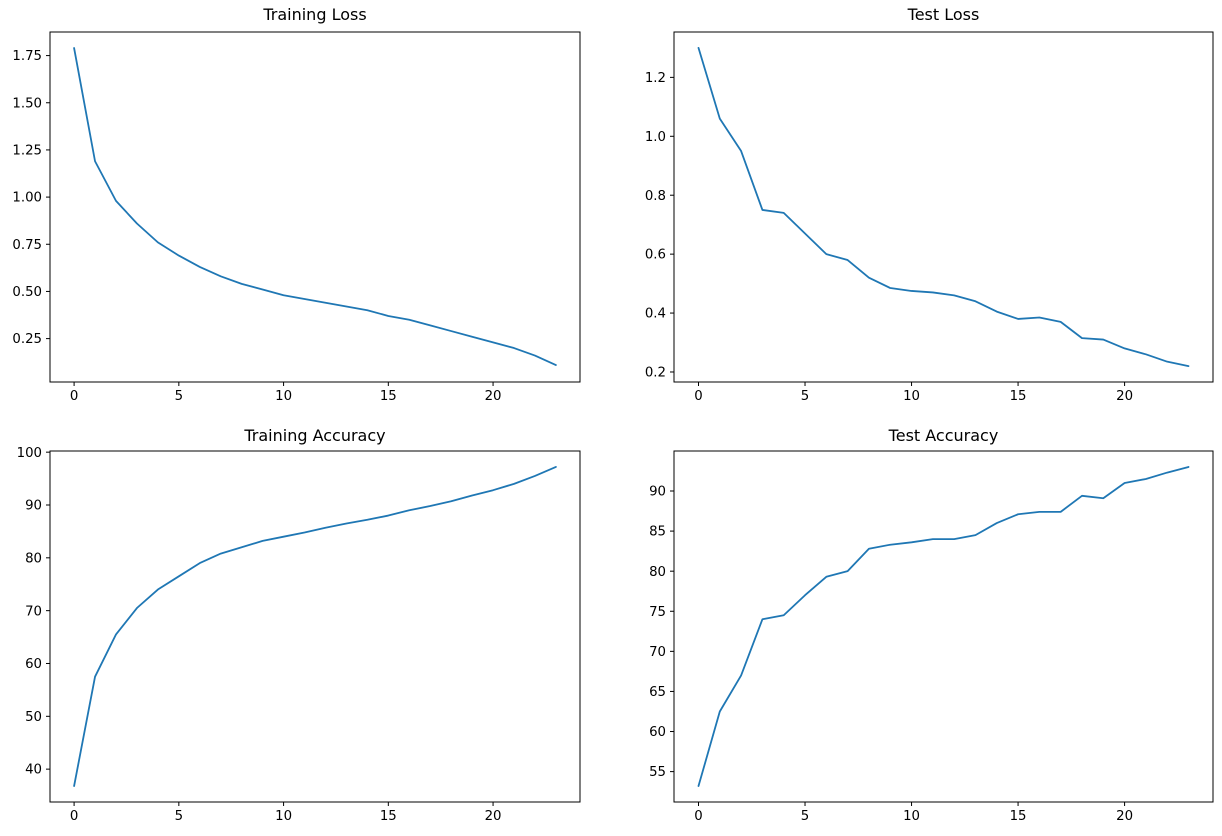 The height and width of the screenshot is (836, 1222). Describe the element at coordinates (27, 292) in the screenshot. I see `svg-text: 0.50` at that location.